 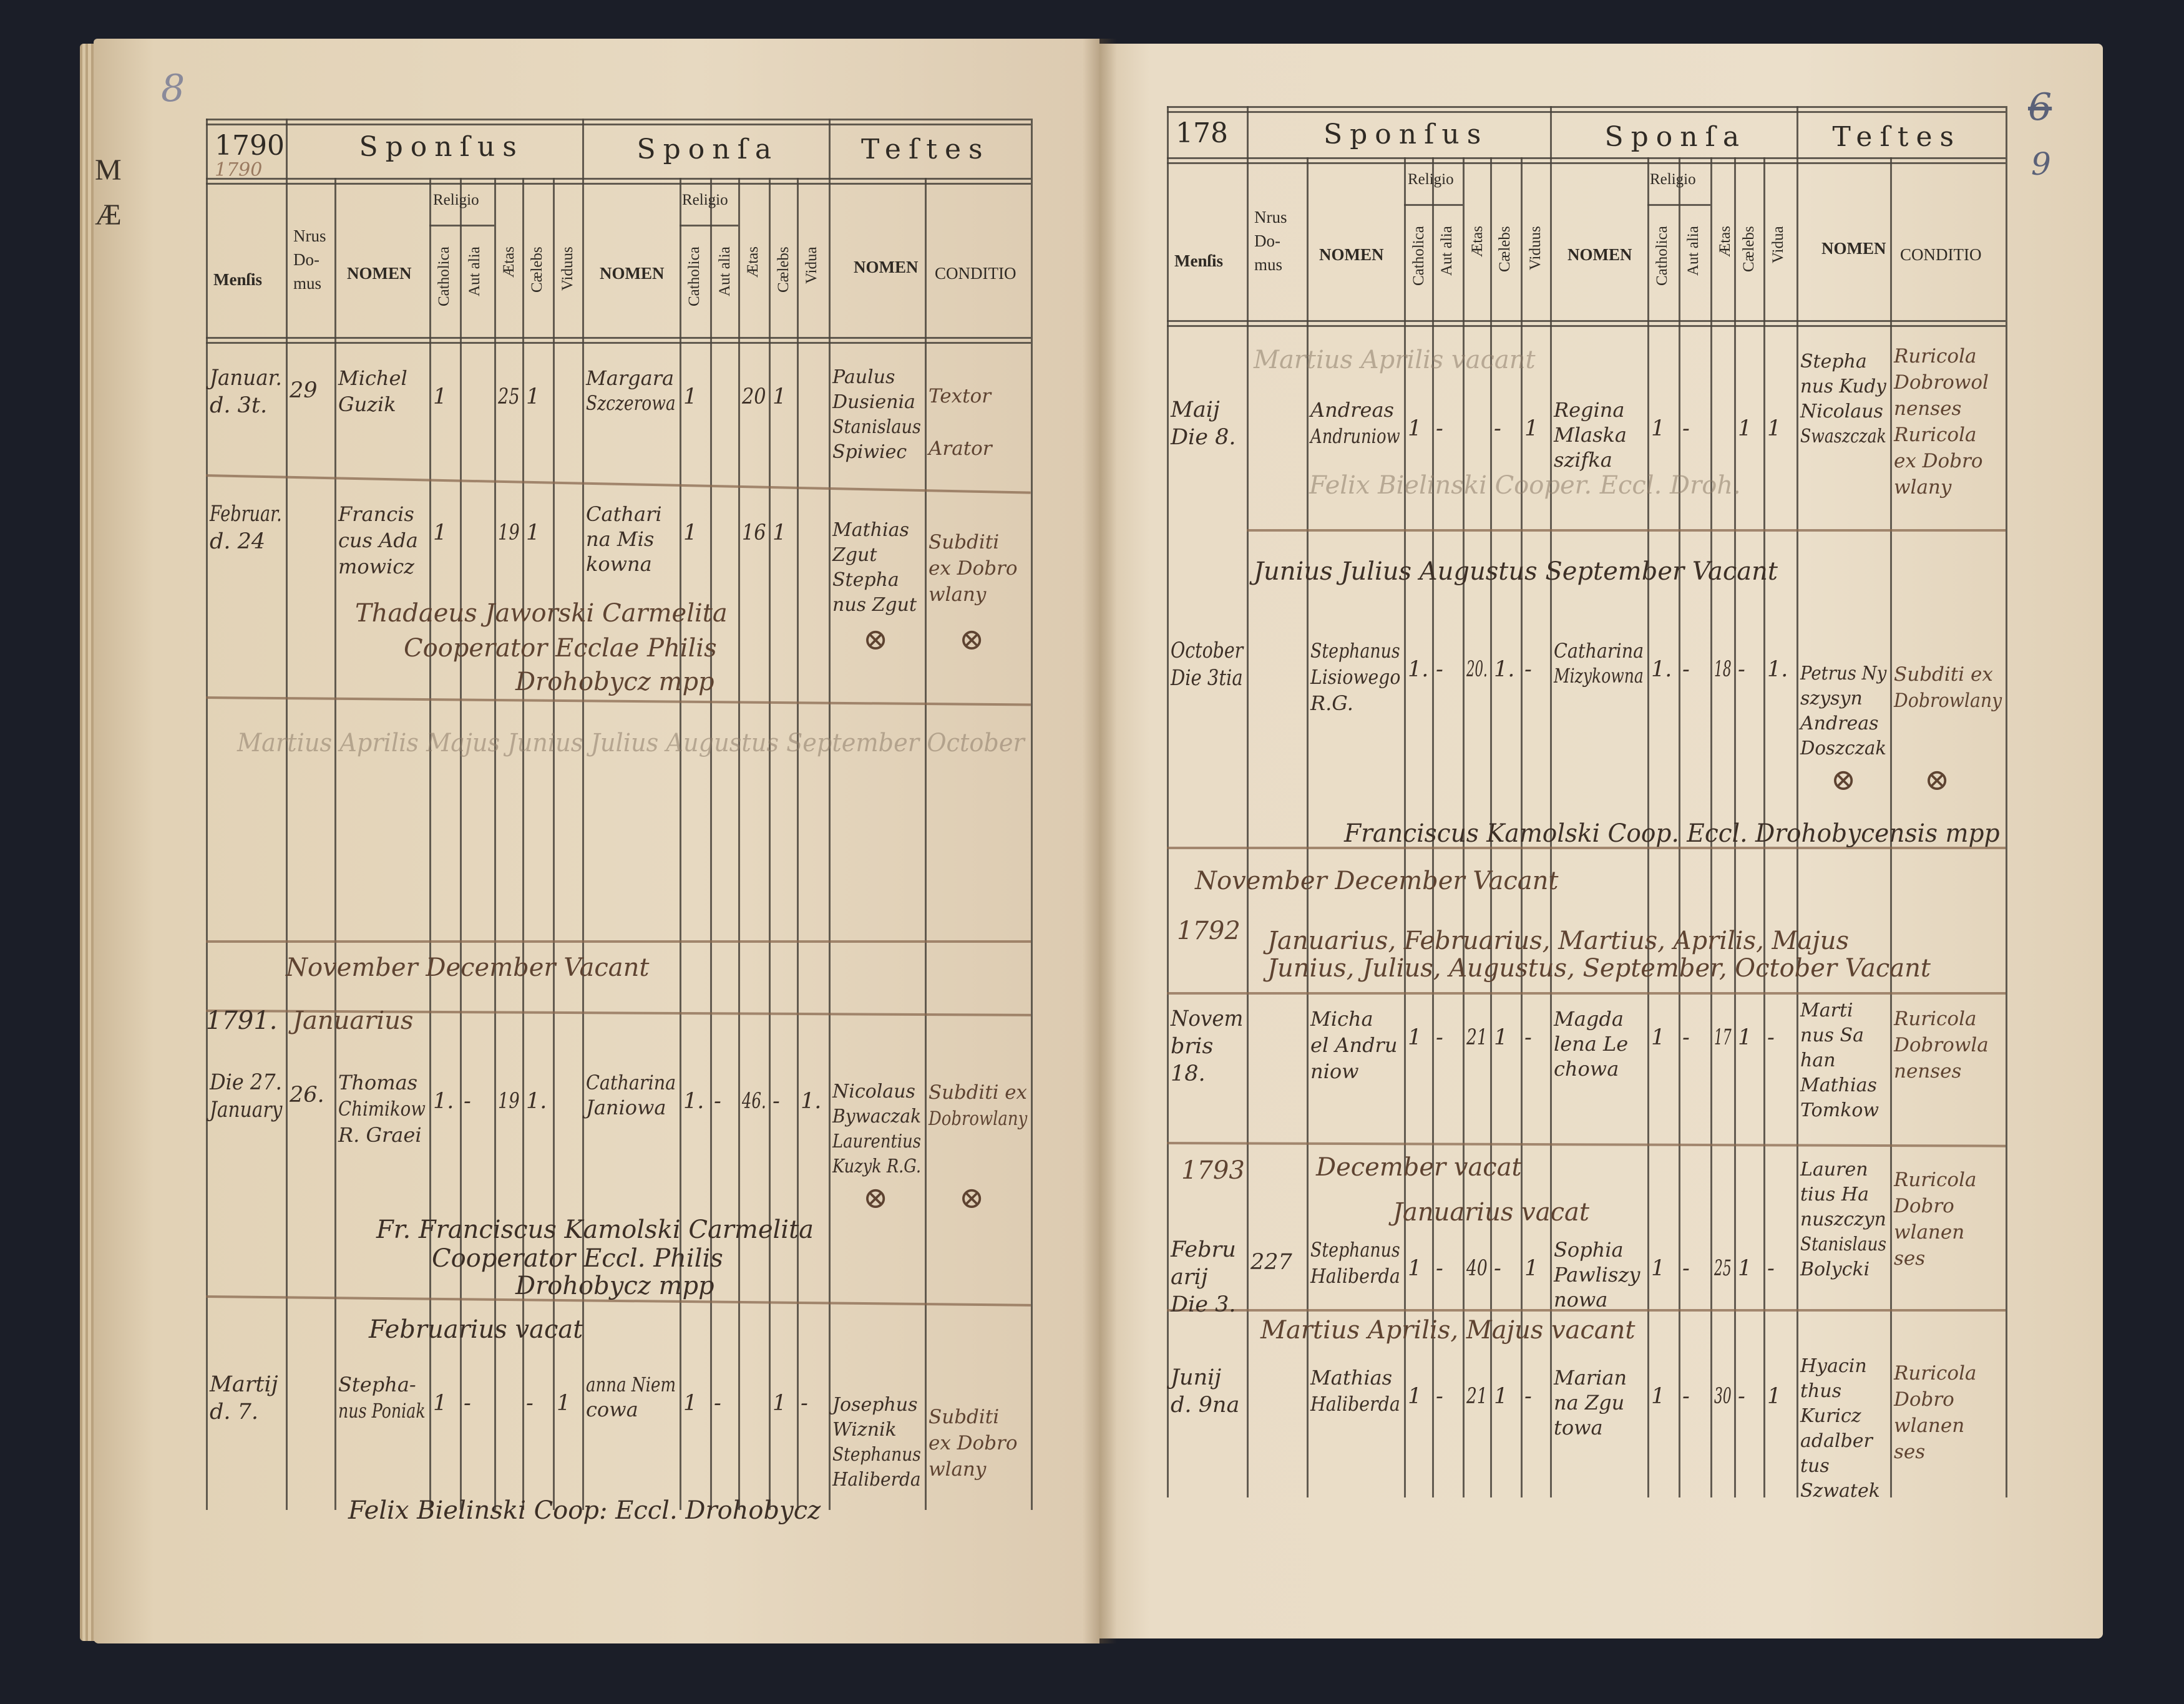 What do you see at coordinates (1821, 1391) in the screenshot?
I see `row-witness-name: thus` at bounding box center [1821, 1391].